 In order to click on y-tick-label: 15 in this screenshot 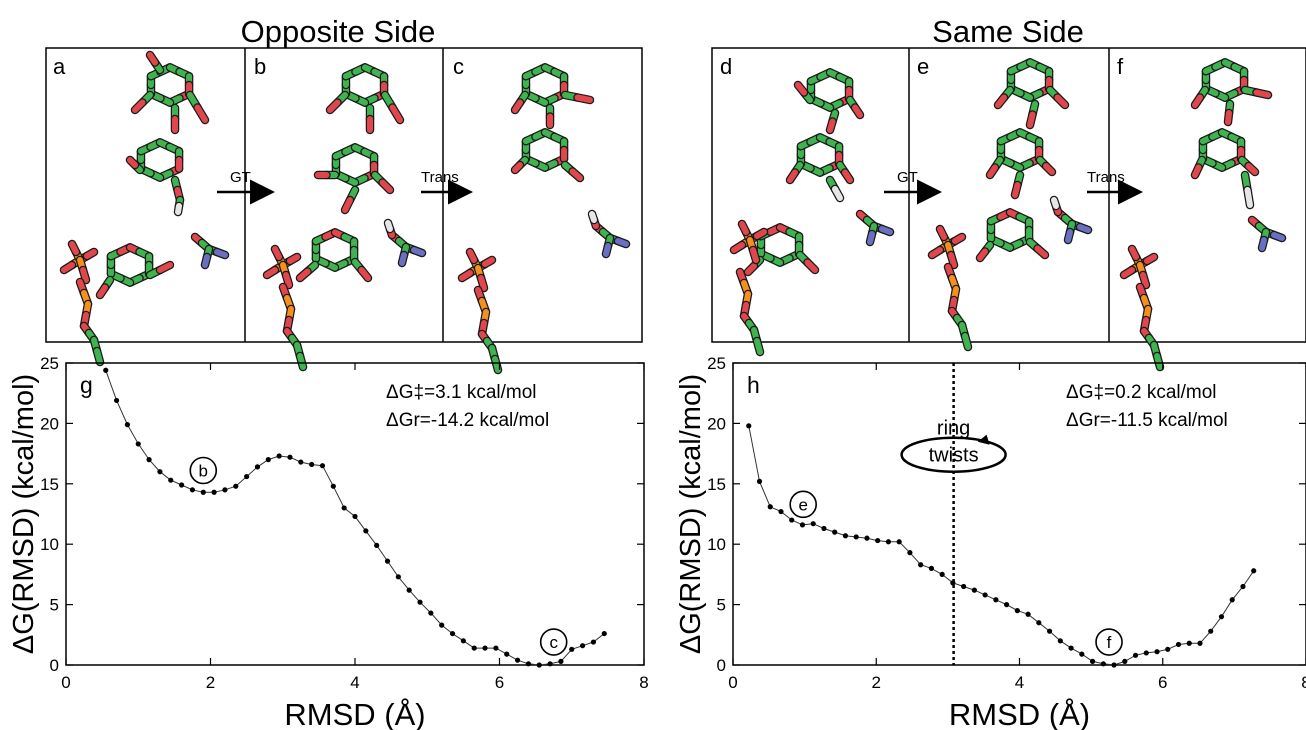, I will do `click(49, 484)`.